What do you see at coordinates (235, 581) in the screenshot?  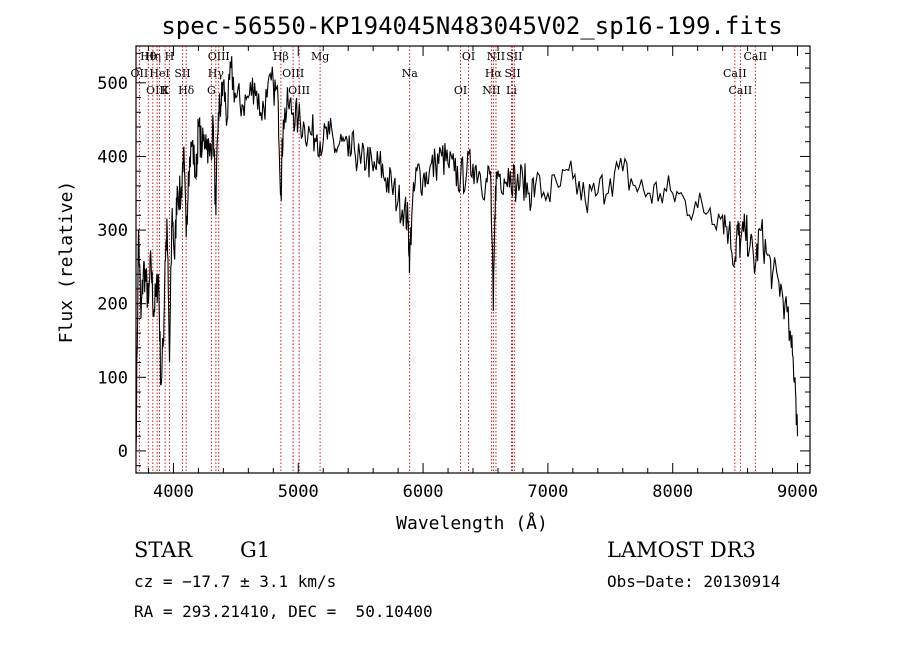 I see `redshift-velocity: cz = −17.7 ± 3.1 km/s` at bounding box center [235, 581].